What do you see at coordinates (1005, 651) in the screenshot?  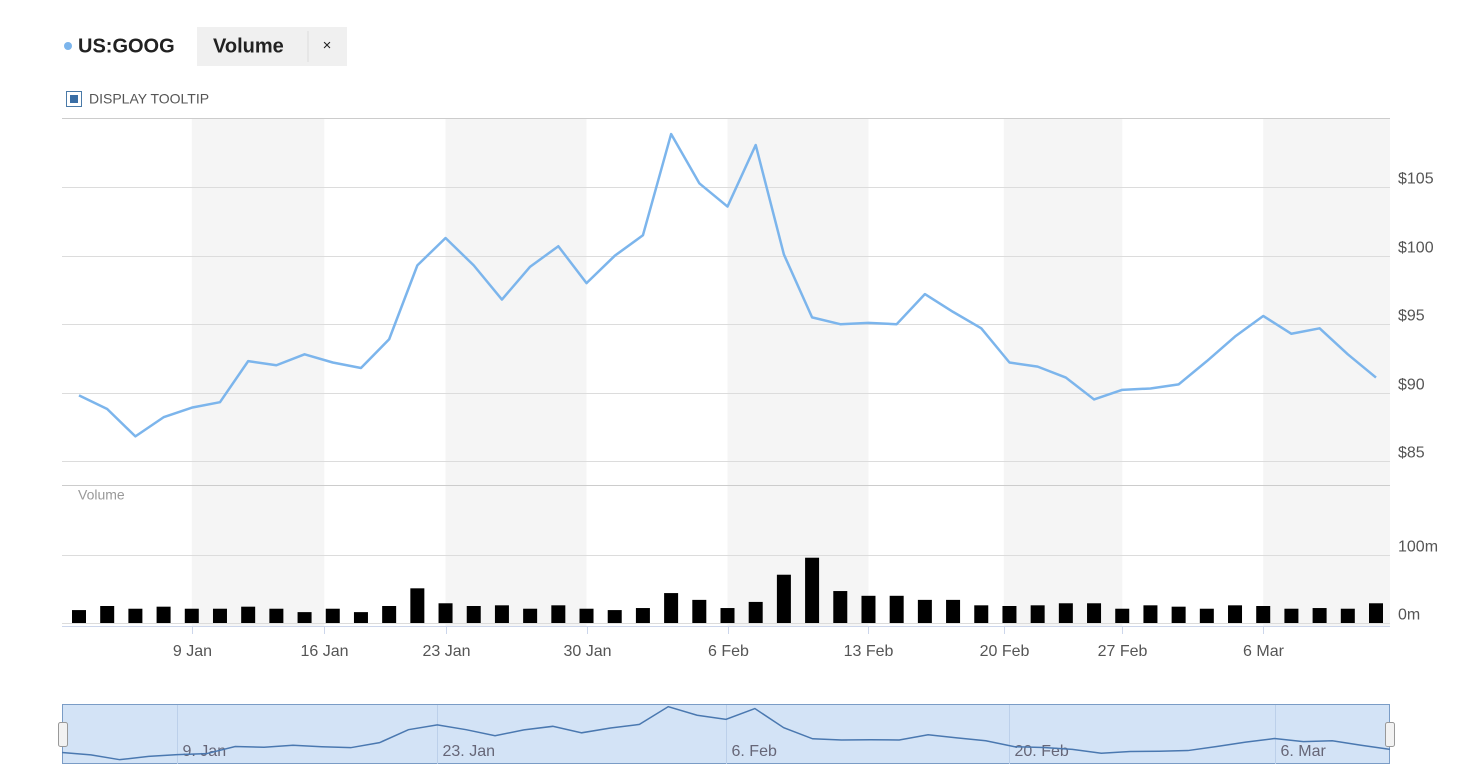 I see `x-tick-label: 20 Feb` at bounding box center [1005, 651].